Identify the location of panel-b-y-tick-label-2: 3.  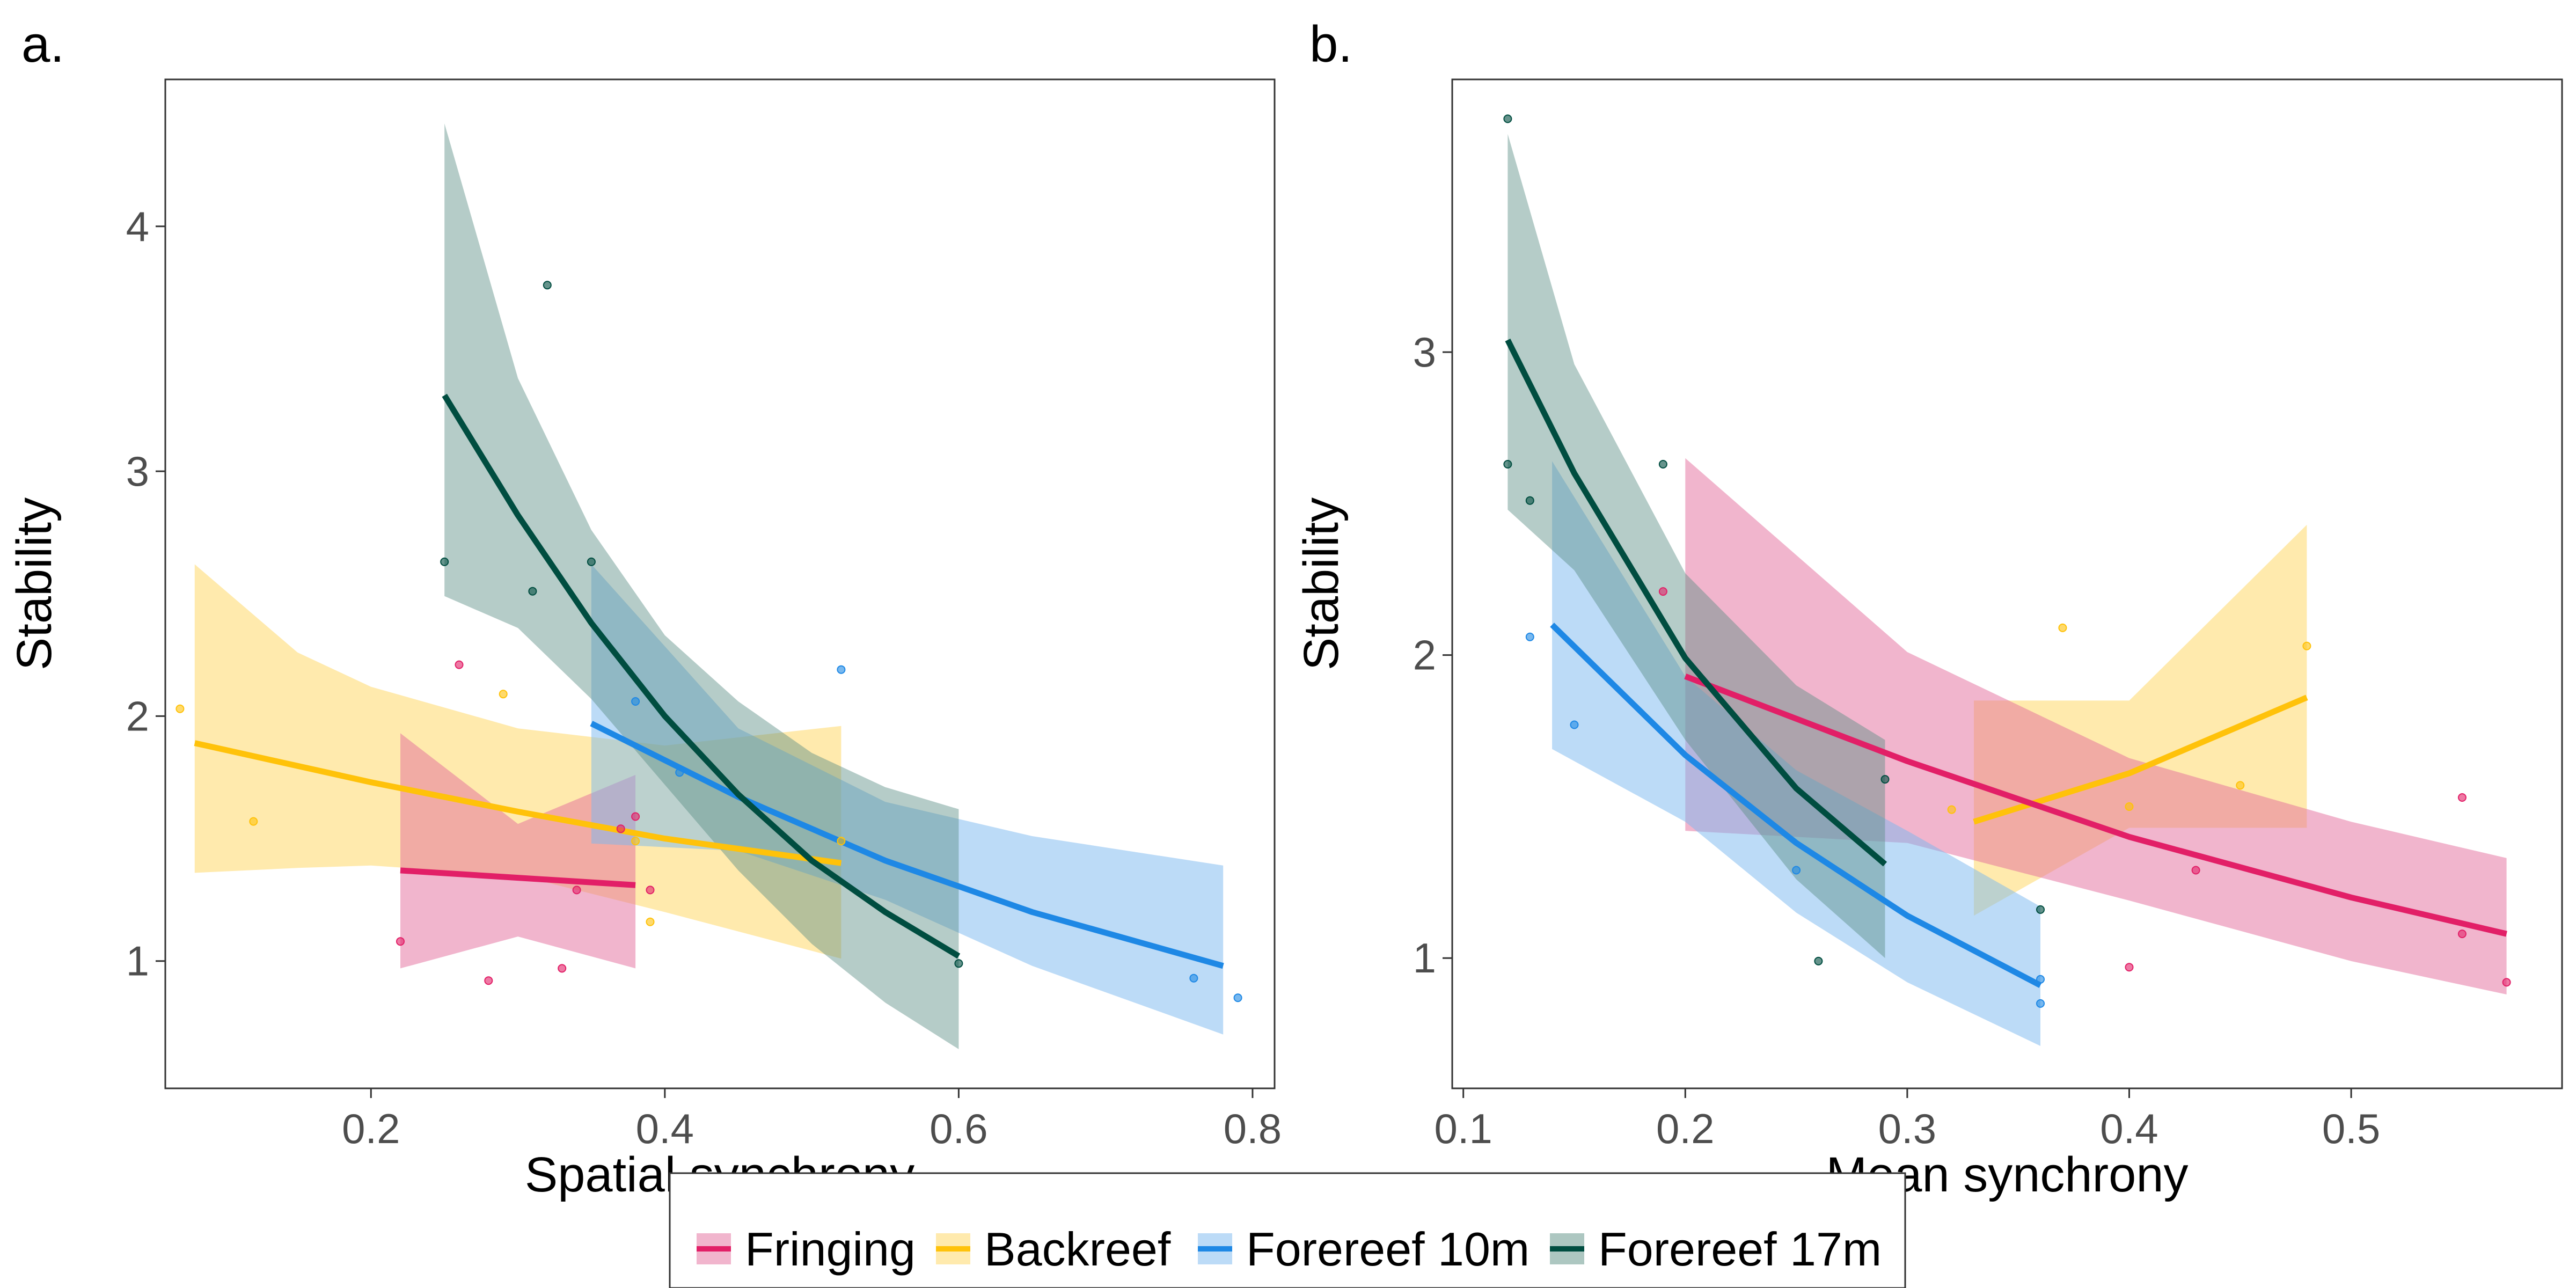
(1424, 352).